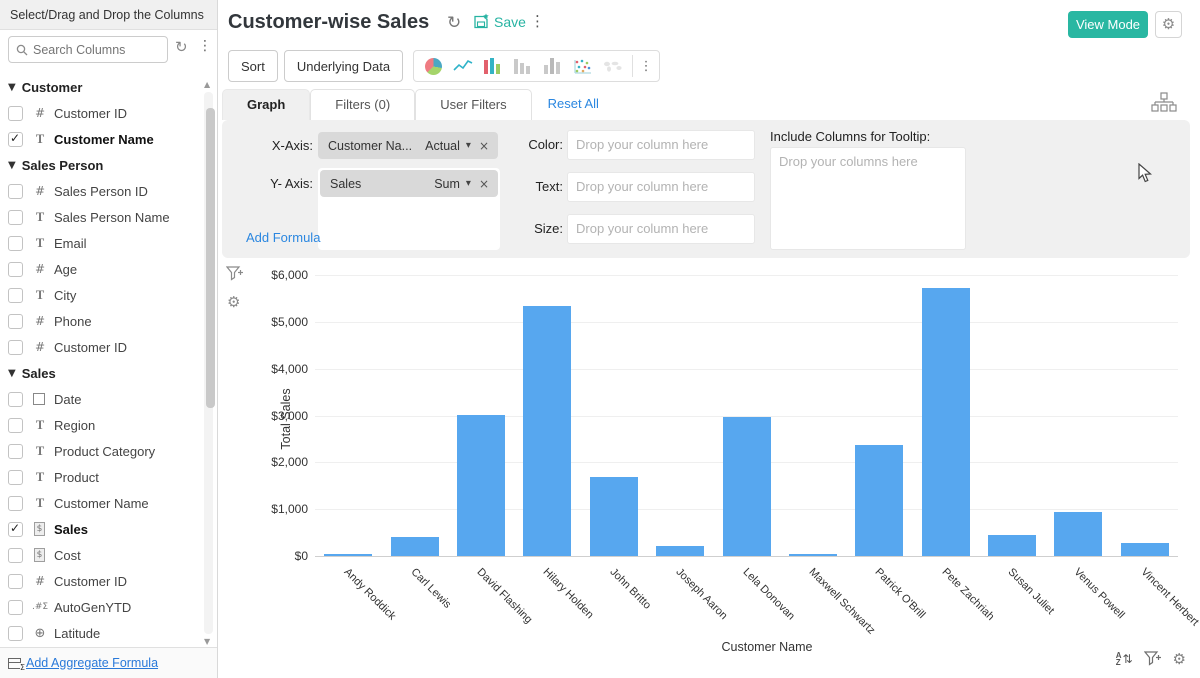 Image resolution: width=1200 pixels, height=678 pixels. I want to click on x-axis-pill: Customer Na... Actual ▾ ×, so click(408, 145).